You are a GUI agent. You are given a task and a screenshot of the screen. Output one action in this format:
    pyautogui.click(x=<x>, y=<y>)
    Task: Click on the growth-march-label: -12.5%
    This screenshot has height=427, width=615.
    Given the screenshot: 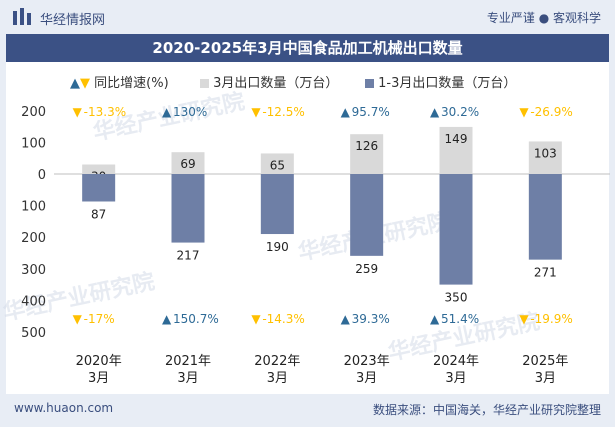 What is the action you would take?
    pyautogui.click(x=283, y=112)
    